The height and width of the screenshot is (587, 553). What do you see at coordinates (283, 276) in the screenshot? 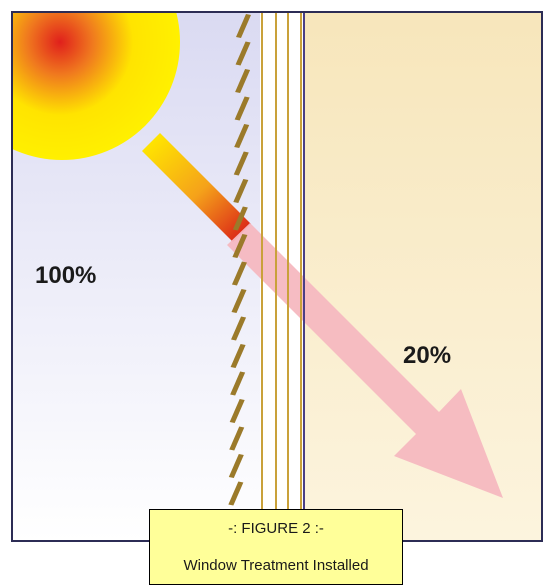
I see `window-pane-lines` at bounding box center [283, 276].